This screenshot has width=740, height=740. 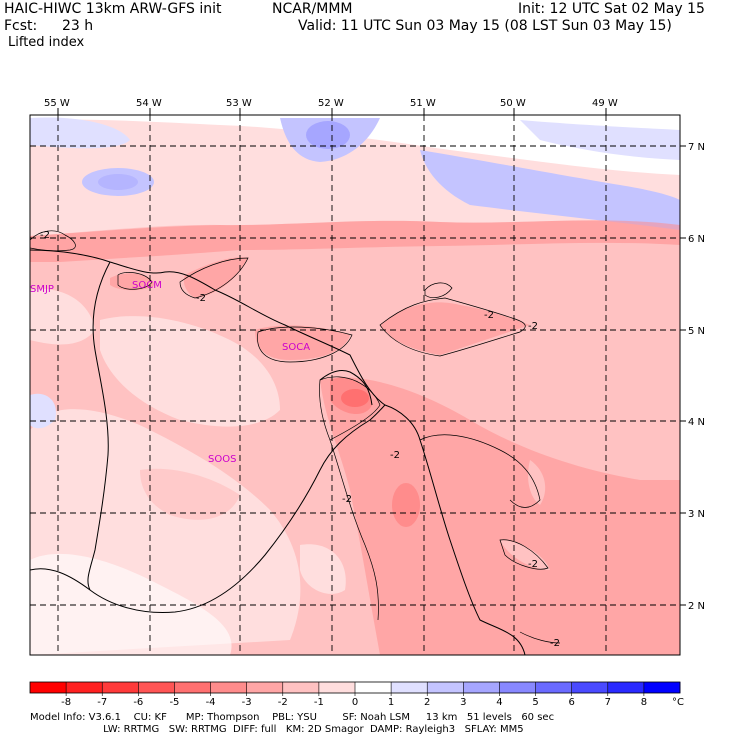 What do you see at coordinates (605, 103) in the screenshot?
I see `lon-label-49w: 49 W` at bounding box center [605, 103].